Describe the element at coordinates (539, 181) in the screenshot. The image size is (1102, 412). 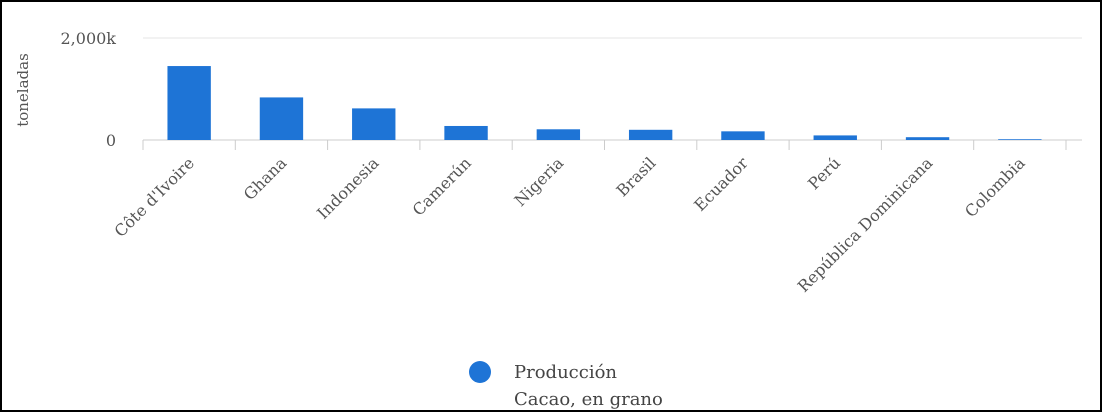
I see `x-category-label: Nigeria` at that location.